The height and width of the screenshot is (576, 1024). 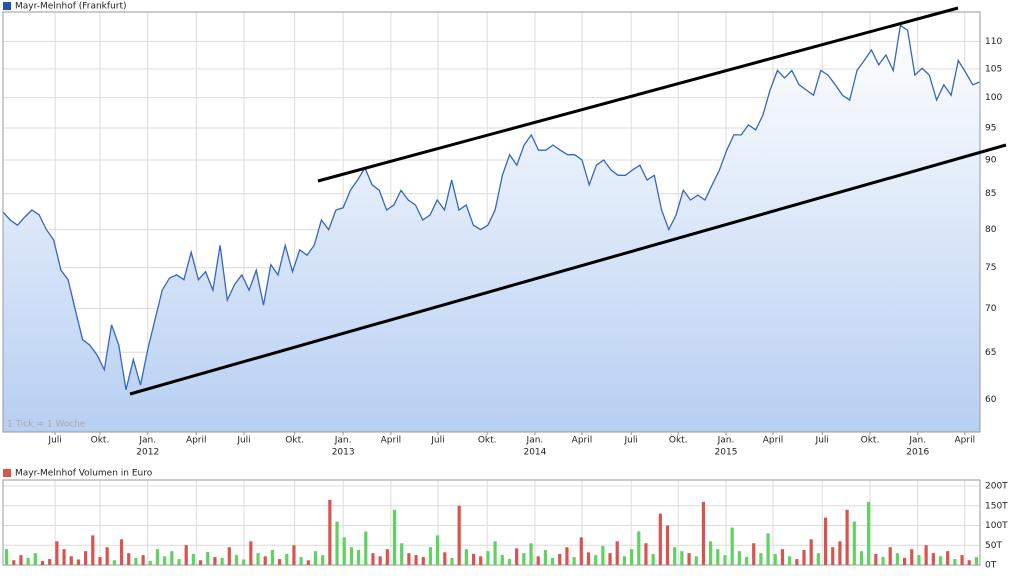 I want to click on x-tick-year: 2015, so click(x=726, y=453).